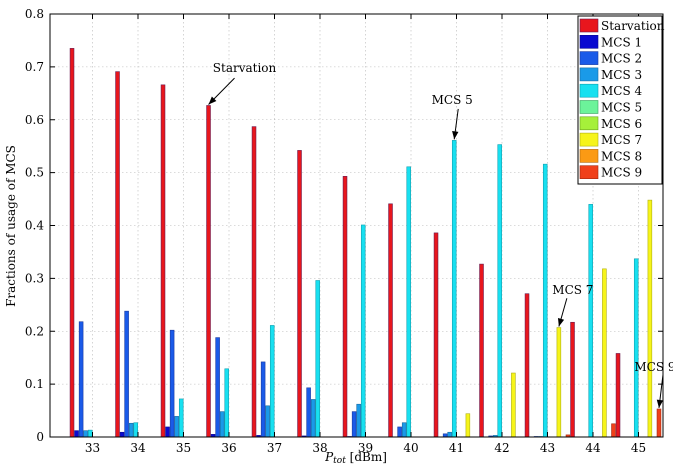 Image resolution: width=673 pixels, height=468 pixels. Describe the element at coordinates (621, 140) in the screenshot. I see `legend-label: MCS 7` at that location.